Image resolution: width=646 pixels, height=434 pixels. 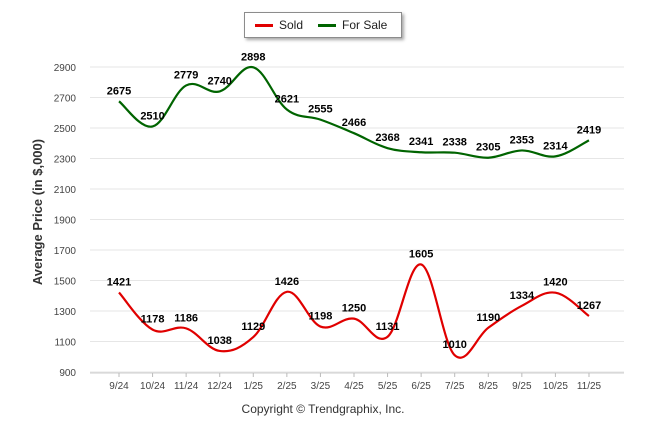 I want to click on data-label-sold: 1250, so click(x=354, y=309).